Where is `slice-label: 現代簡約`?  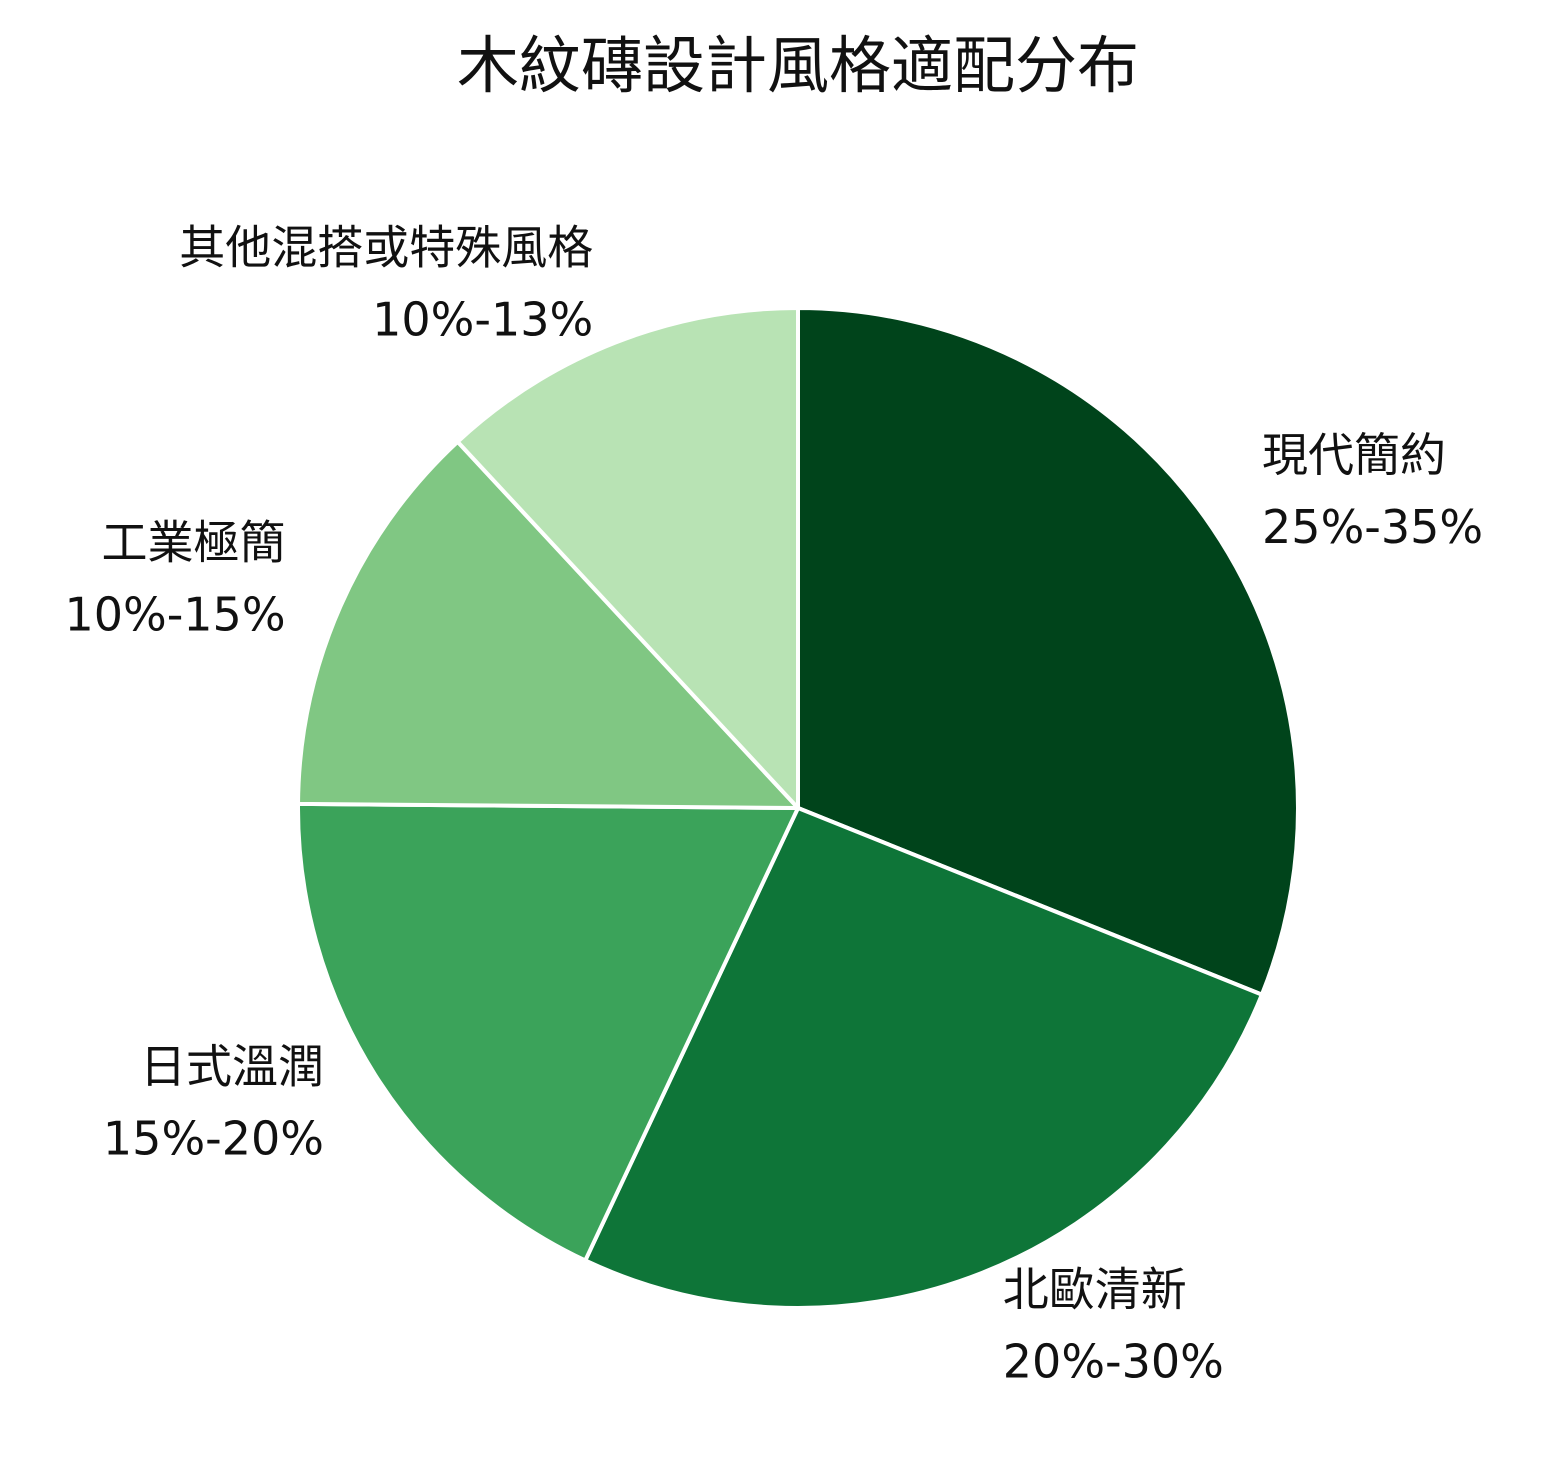
slice-label: 現代簡約 is located at coordinates (1354, 455).